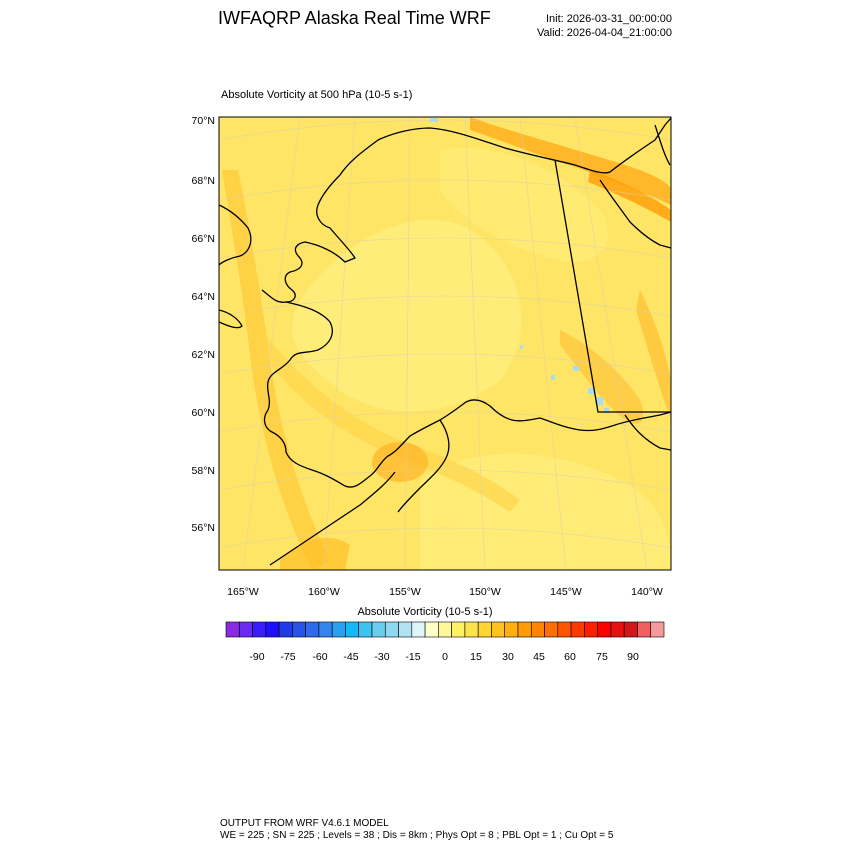  Describe the element at coordinates (319, 657) in the screenshot. I see `colorbar-label: -60` at that location.